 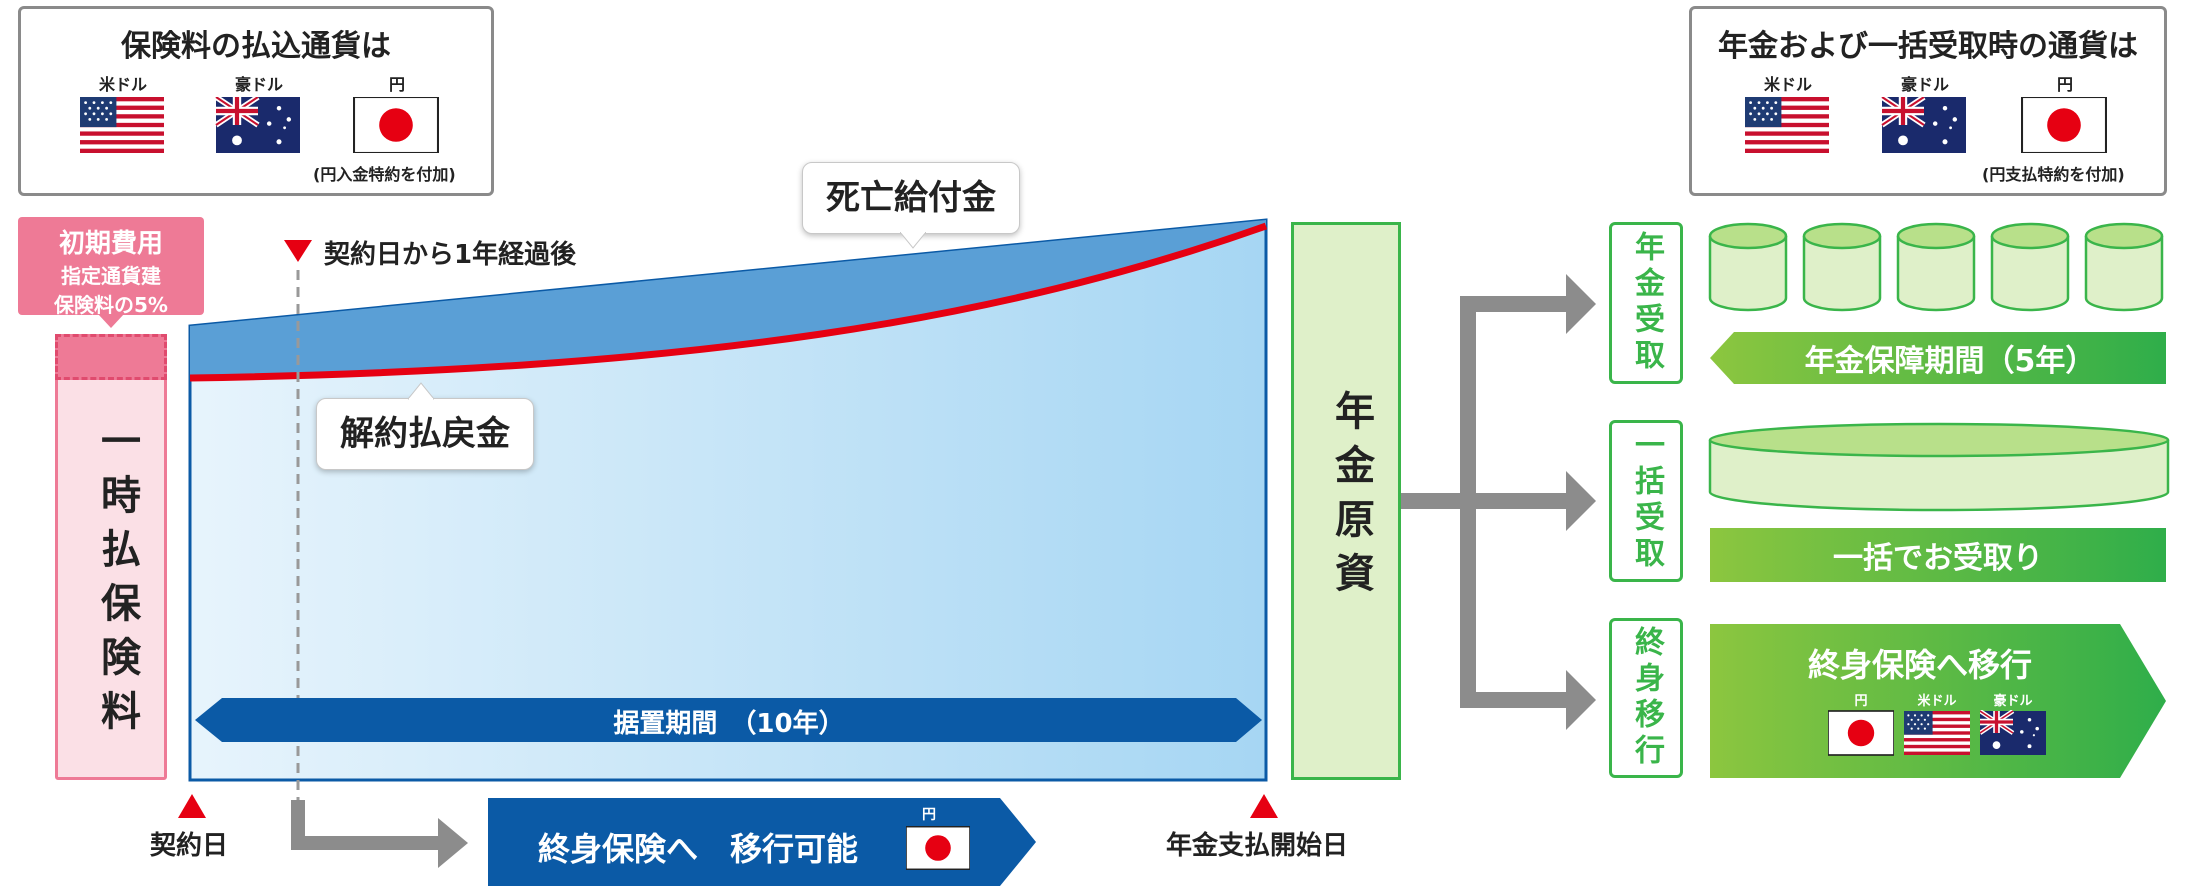 What do you see at coordinates (2053, 174) in the screenshot?
I see `payout-currency-note: (円支払特約を付加)` at bounding box center [2053, 174].